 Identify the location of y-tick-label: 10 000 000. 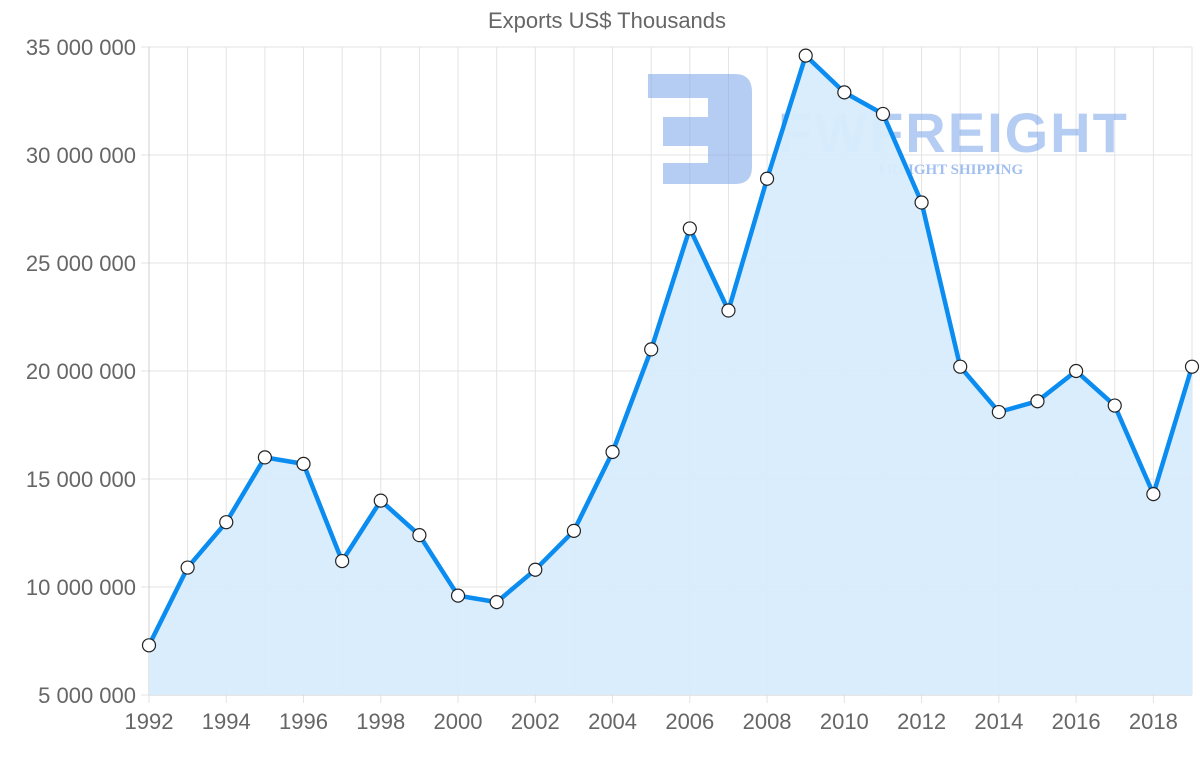
(81, 587).